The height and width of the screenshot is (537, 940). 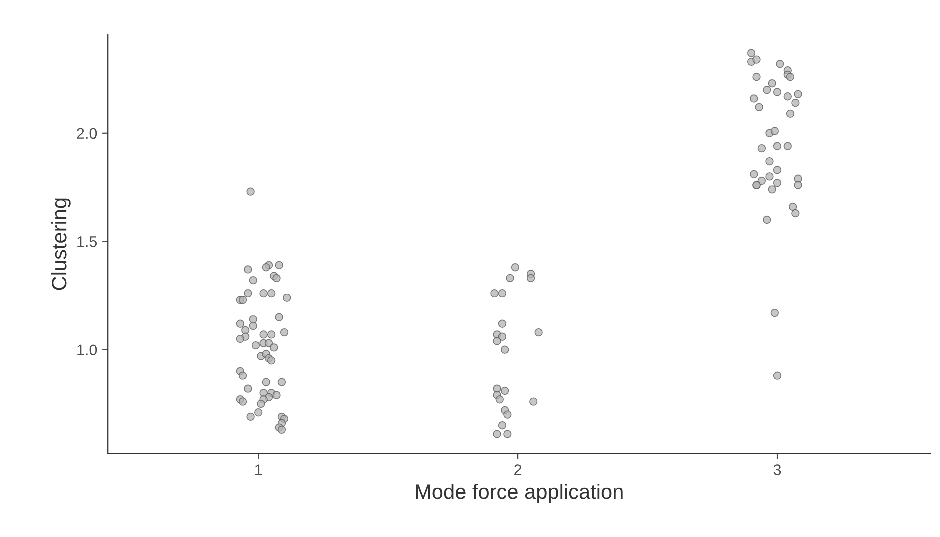 What do you see at coordinates (88, 350) in the screenshot?
I see `y-tick-label: 1.0` at bounding box center [88, 350].